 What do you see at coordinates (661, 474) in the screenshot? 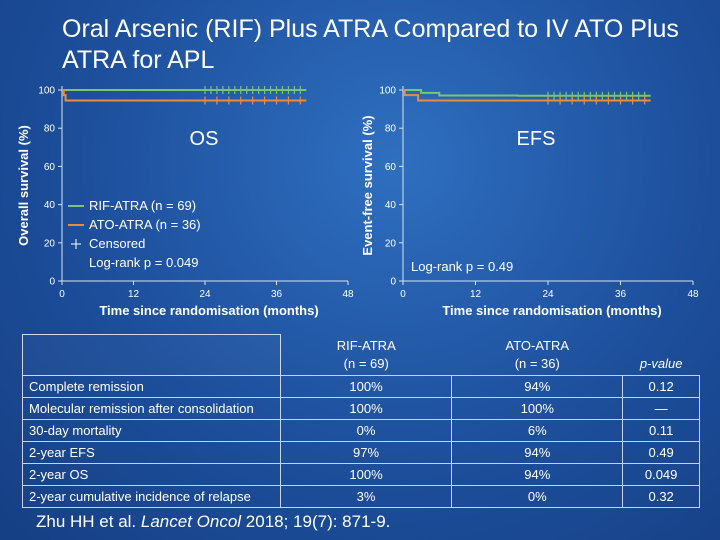
I see `row-p-value: 0.049` at bounding box center [661, 474].